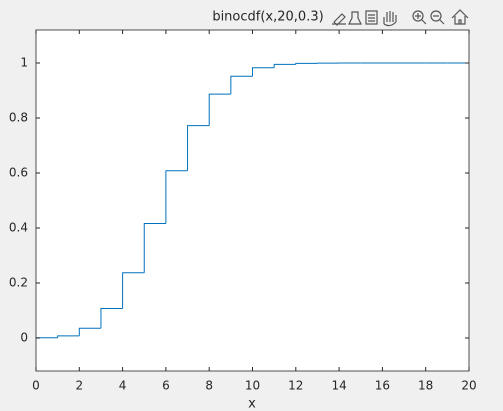 Image resolution: width=503 pixels, height=411 pixels. Describe the element at coordinates (390, 19) in the screenshot. I see `pan-button` at that location.